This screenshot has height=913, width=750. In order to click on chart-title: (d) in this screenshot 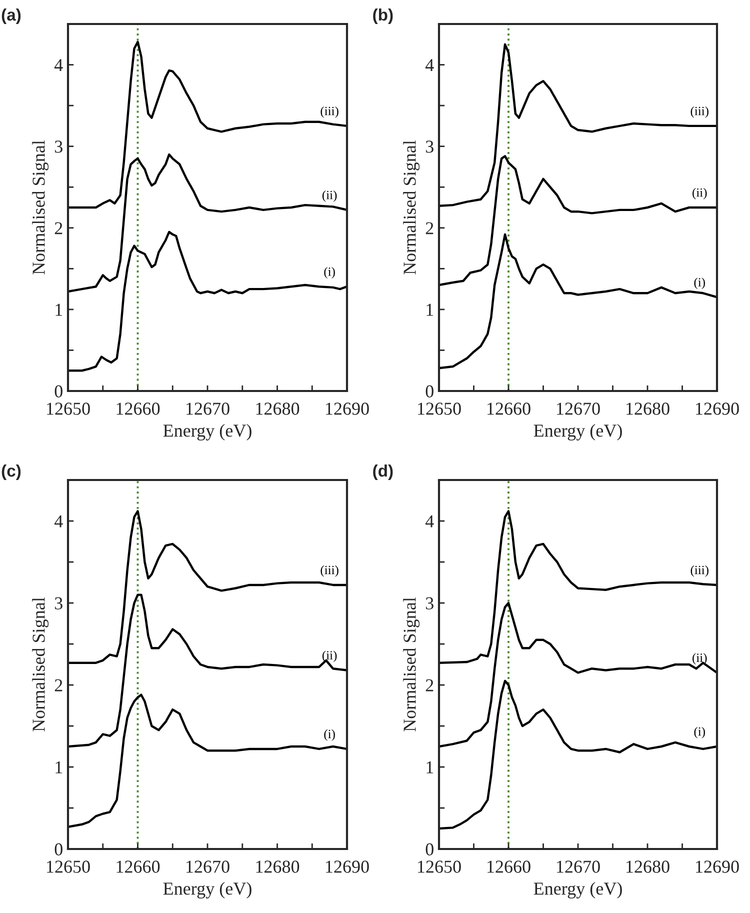, I will do `click(383, 472)`.